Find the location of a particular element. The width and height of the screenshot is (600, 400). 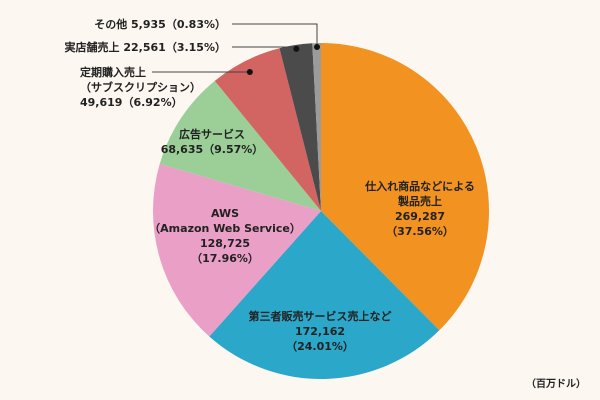

leader-line is located at coordinates (275, 35).